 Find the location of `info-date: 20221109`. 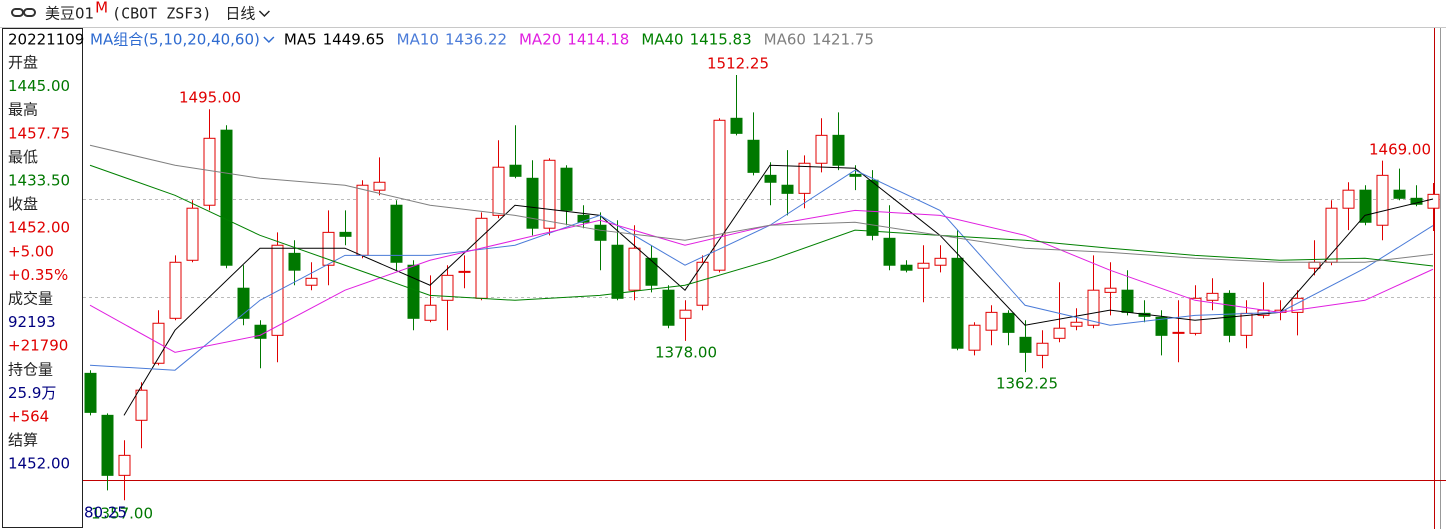

info-date: 20221109 is located at coordinates (46, 40).